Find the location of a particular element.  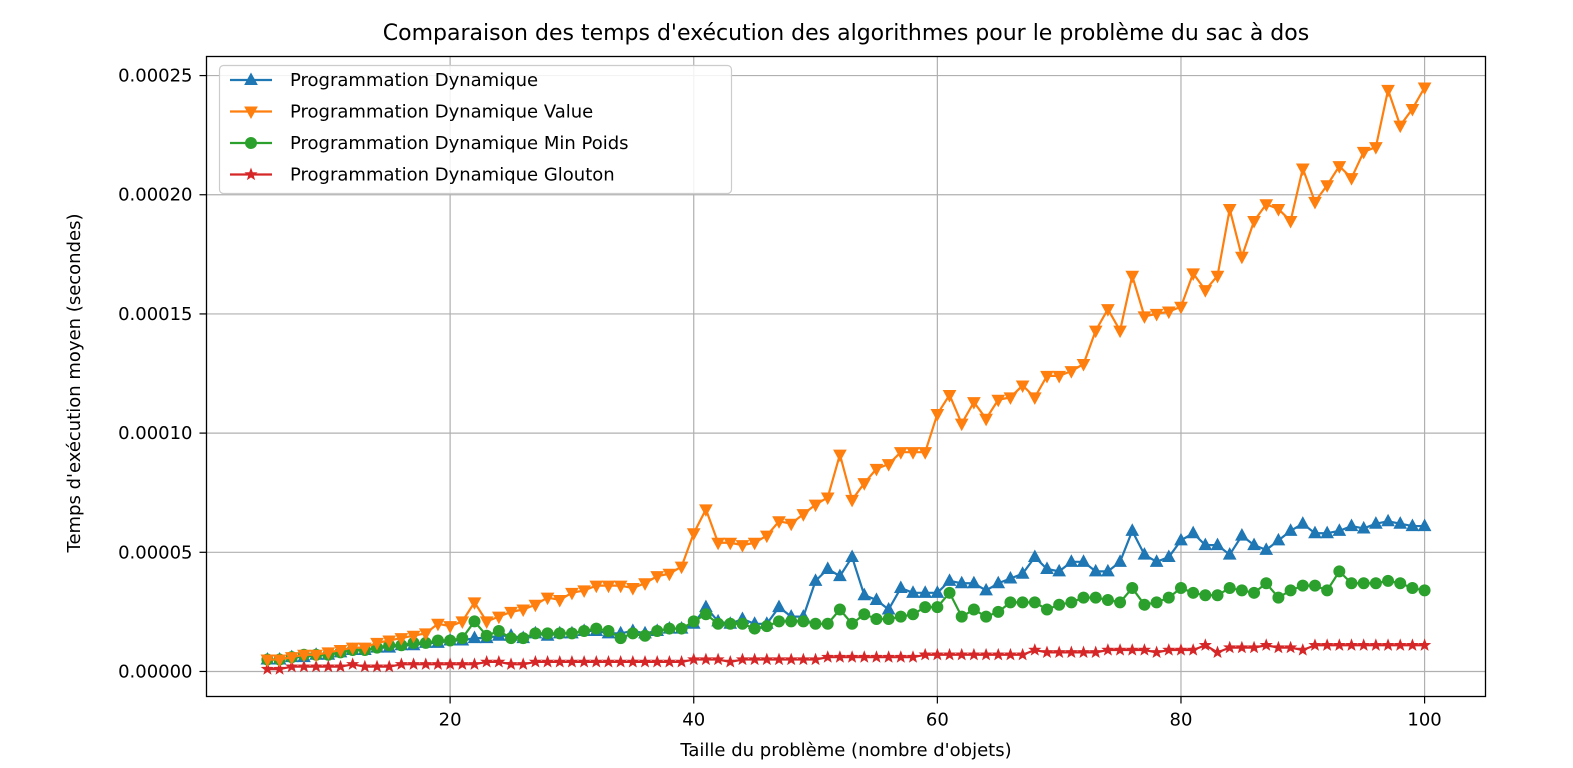

x-tick-label: 60 is located at coordinates (937, 720).